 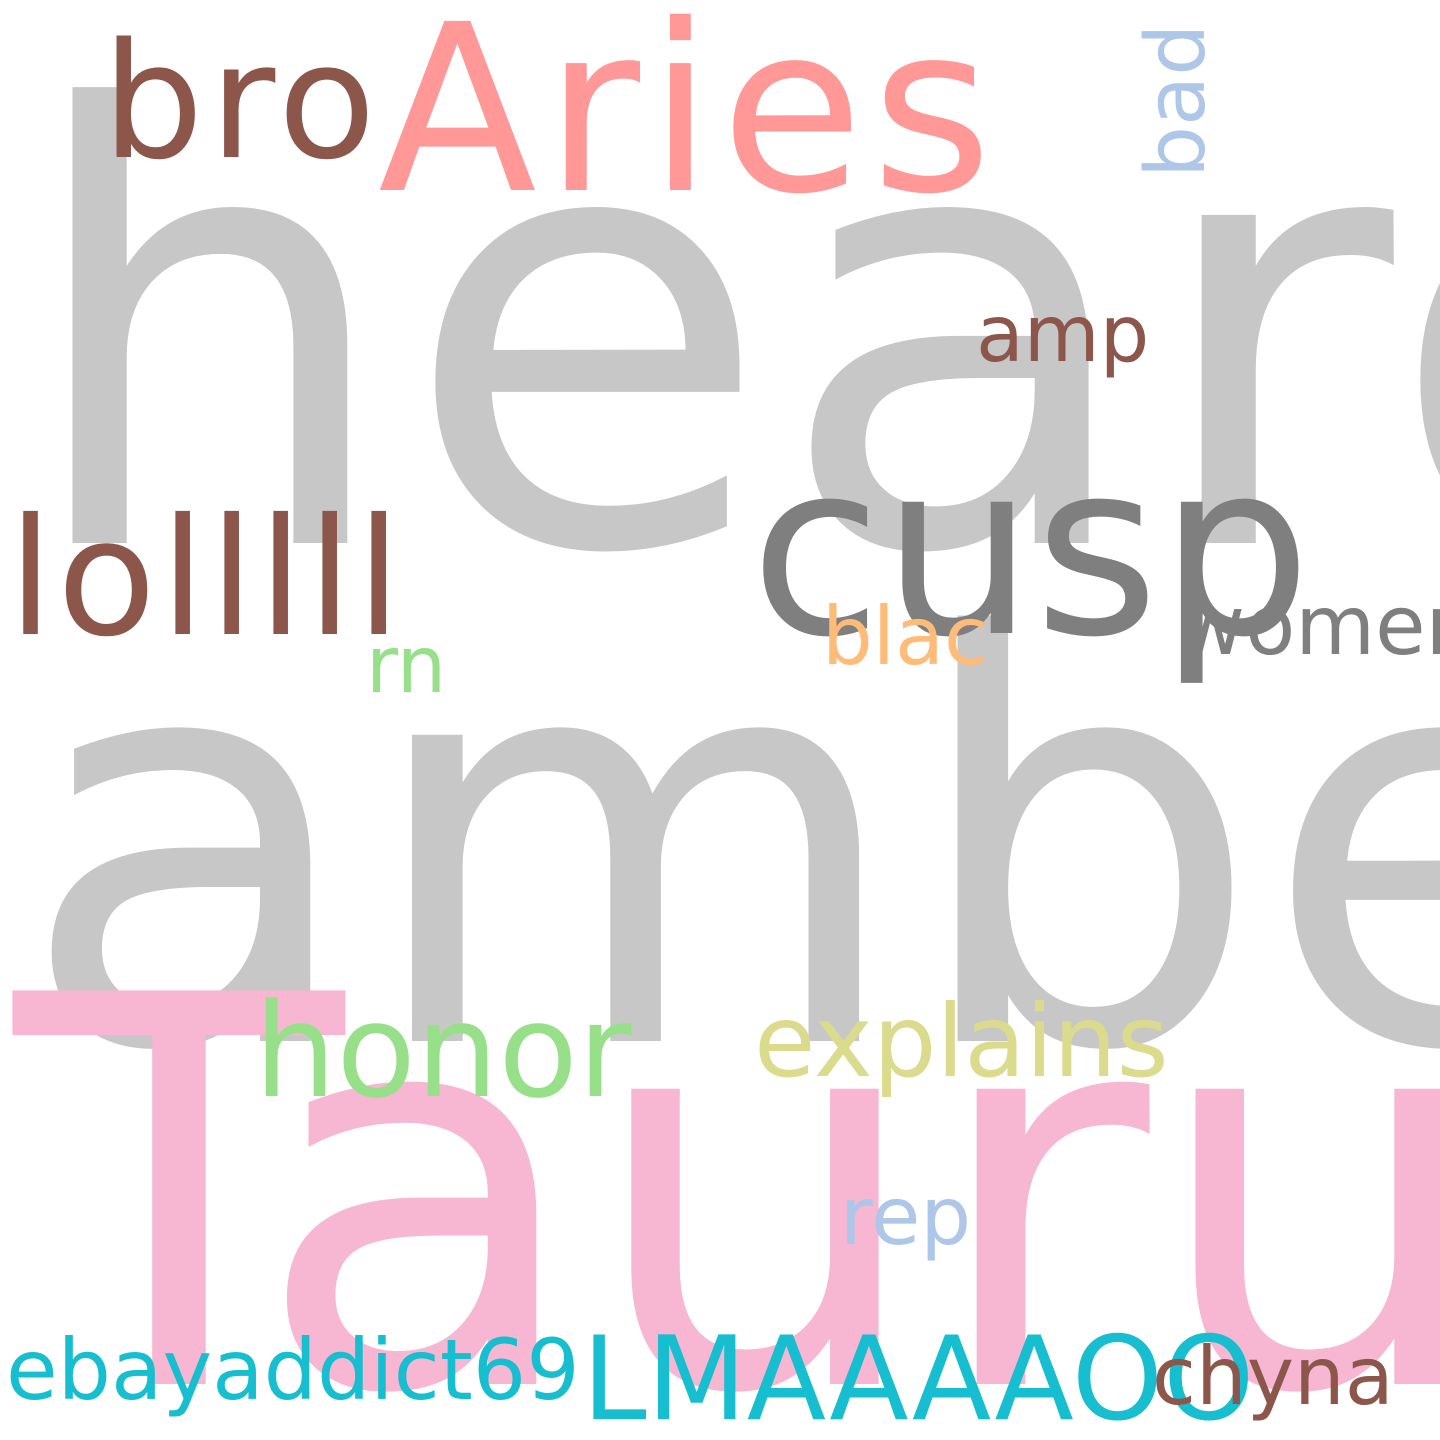 What do you see at coordinates (918, 1376) in the screenshot?
I see `word-lmaaaaoo: LMAAAAOO` at bounding box center [918, 1376].